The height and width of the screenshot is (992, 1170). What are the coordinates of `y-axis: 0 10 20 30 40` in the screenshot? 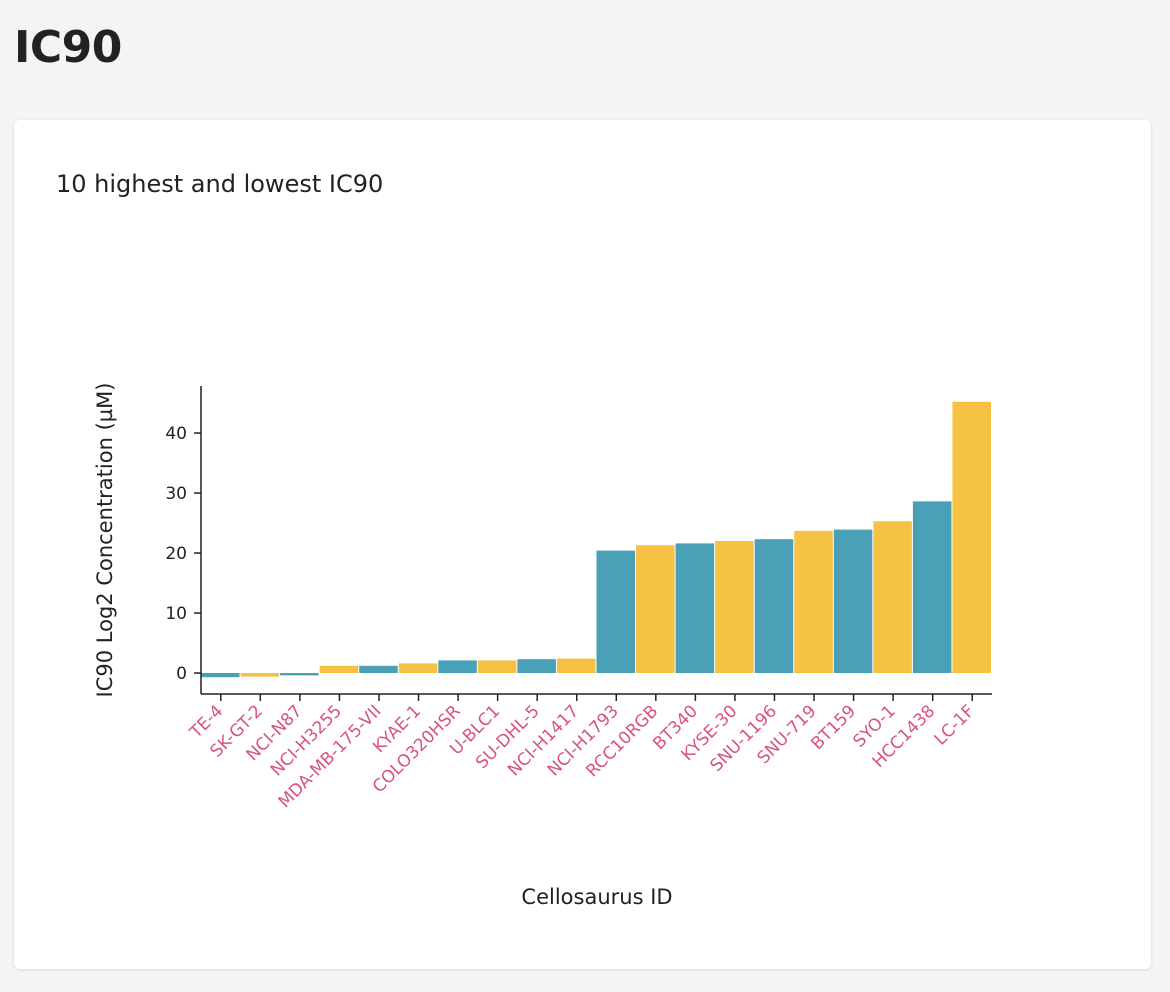 It's located at (183, 540).